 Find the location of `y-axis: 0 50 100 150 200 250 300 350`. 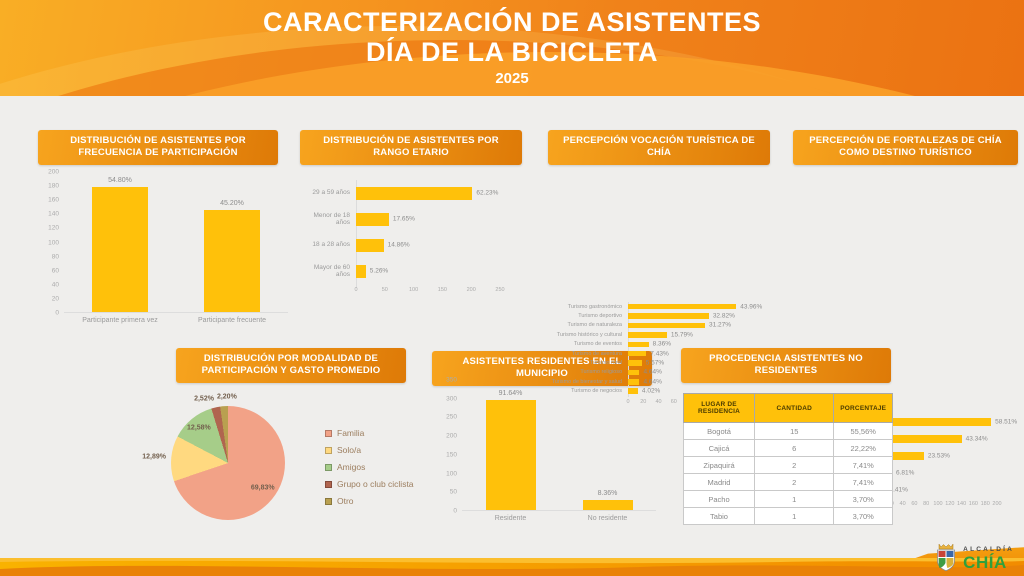

y-axis: 0 50 100 150 200 250 300 350 is located at coordinates (450, 445).